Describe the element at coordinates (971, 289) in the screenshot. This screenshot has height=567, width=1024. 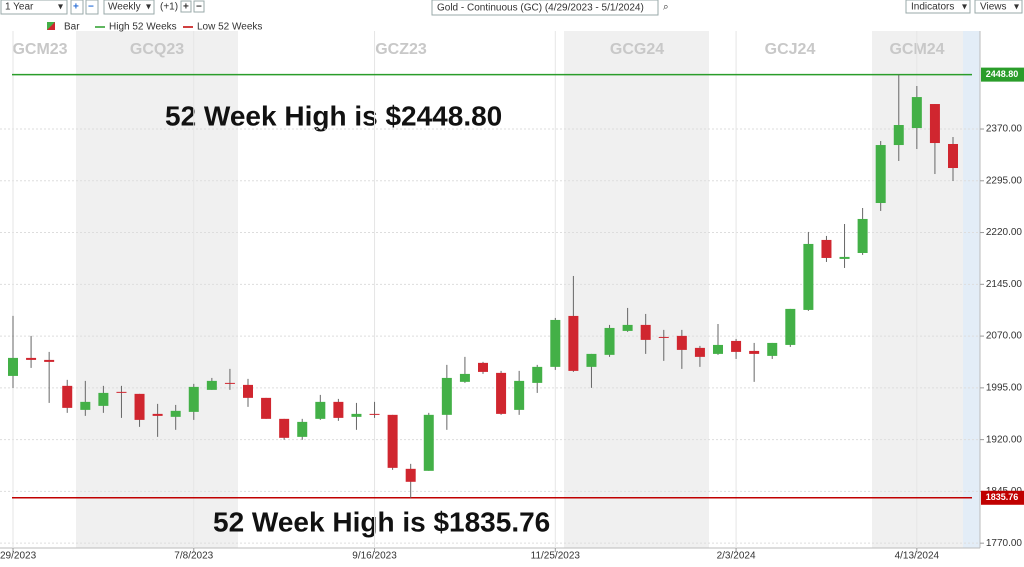
I see `forecast-band` at that location.